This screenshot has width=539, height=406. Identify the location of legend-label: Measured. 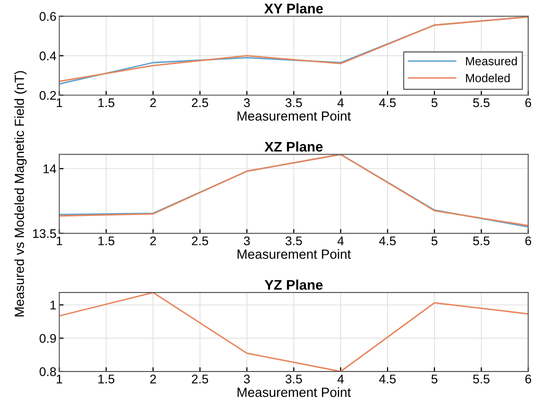
(491, 61).